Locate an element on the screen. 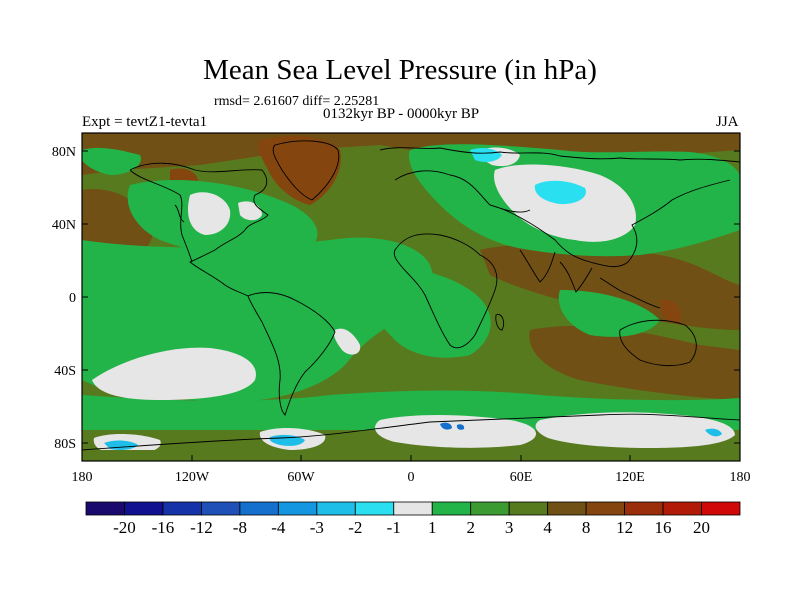  lon-label-120w: 120W is located at coordinates (192, 477).